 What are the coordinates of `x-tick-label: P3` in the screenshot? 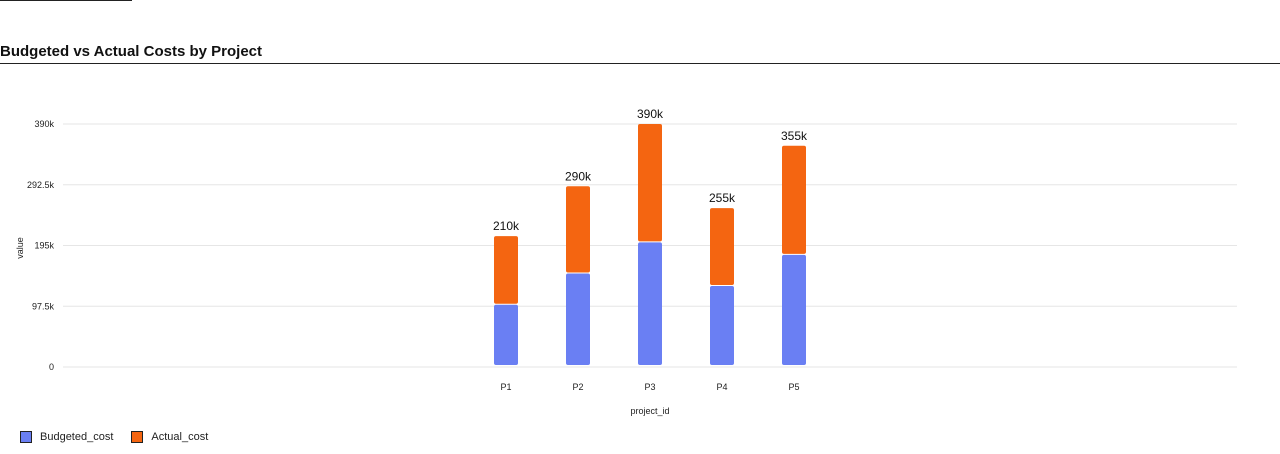 It's located at (649, 387).